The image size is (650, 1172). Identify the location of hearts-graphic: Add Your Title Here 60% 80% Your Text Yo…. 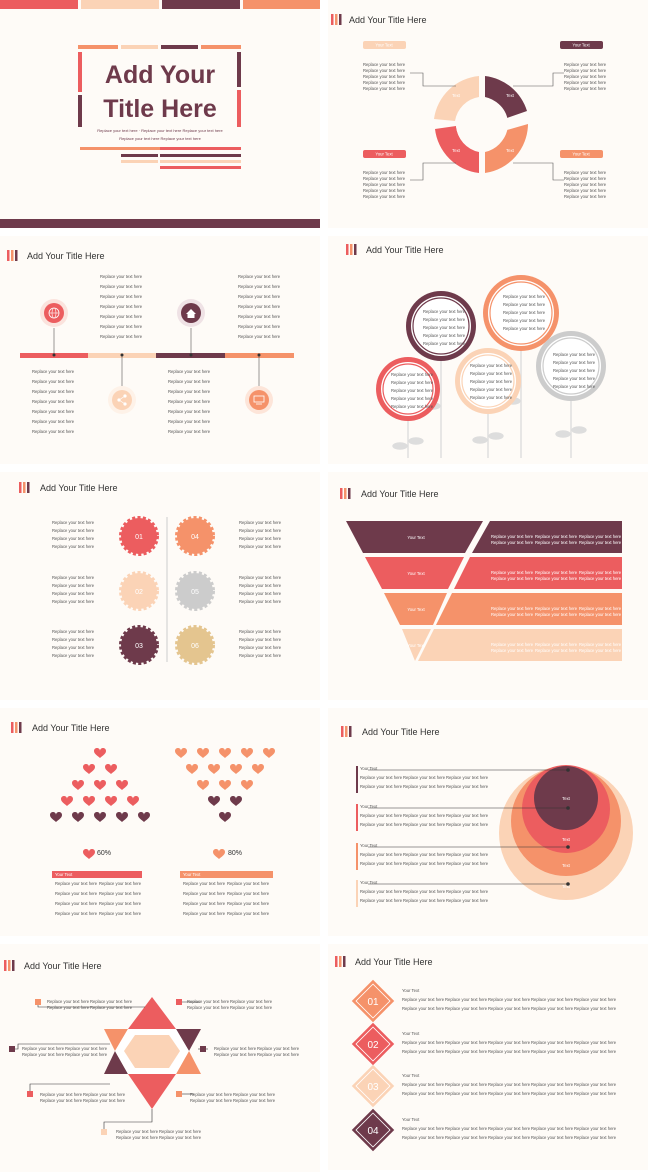
(143, 819).